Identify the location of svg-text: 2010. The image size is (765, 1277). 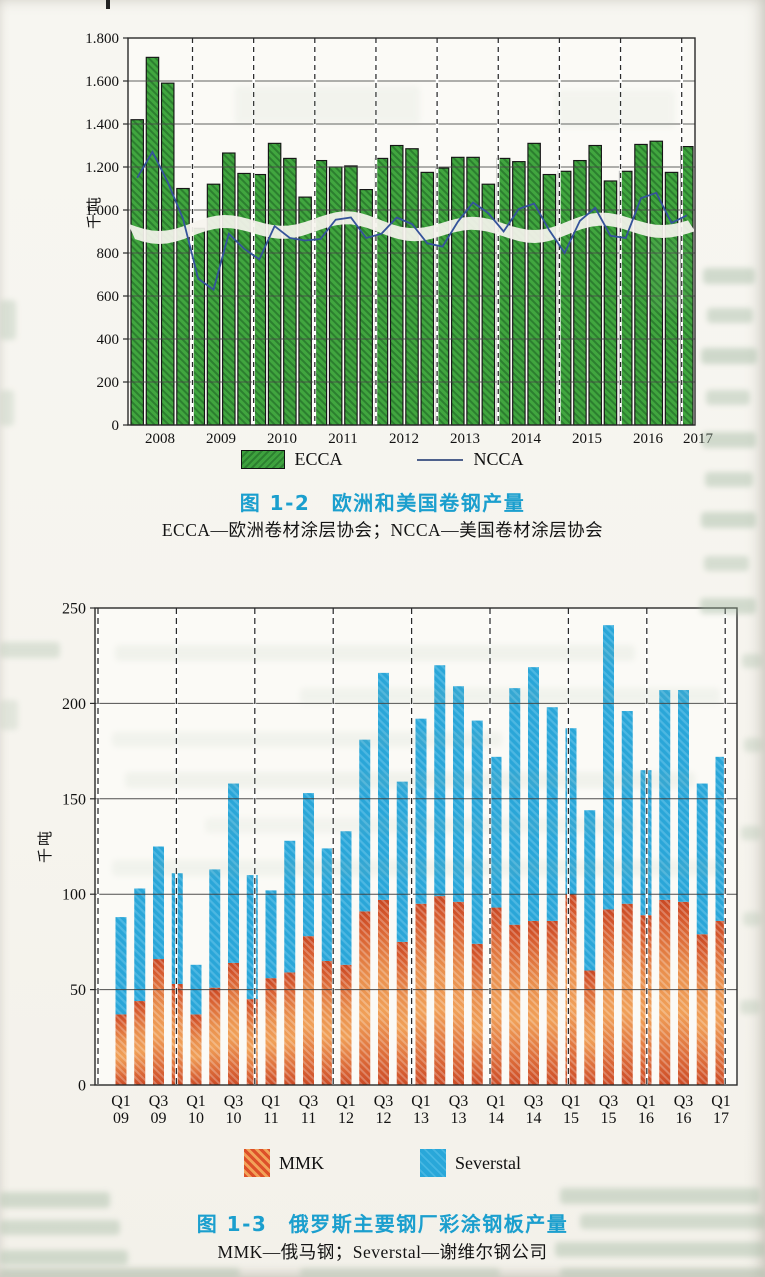
(282, 439).